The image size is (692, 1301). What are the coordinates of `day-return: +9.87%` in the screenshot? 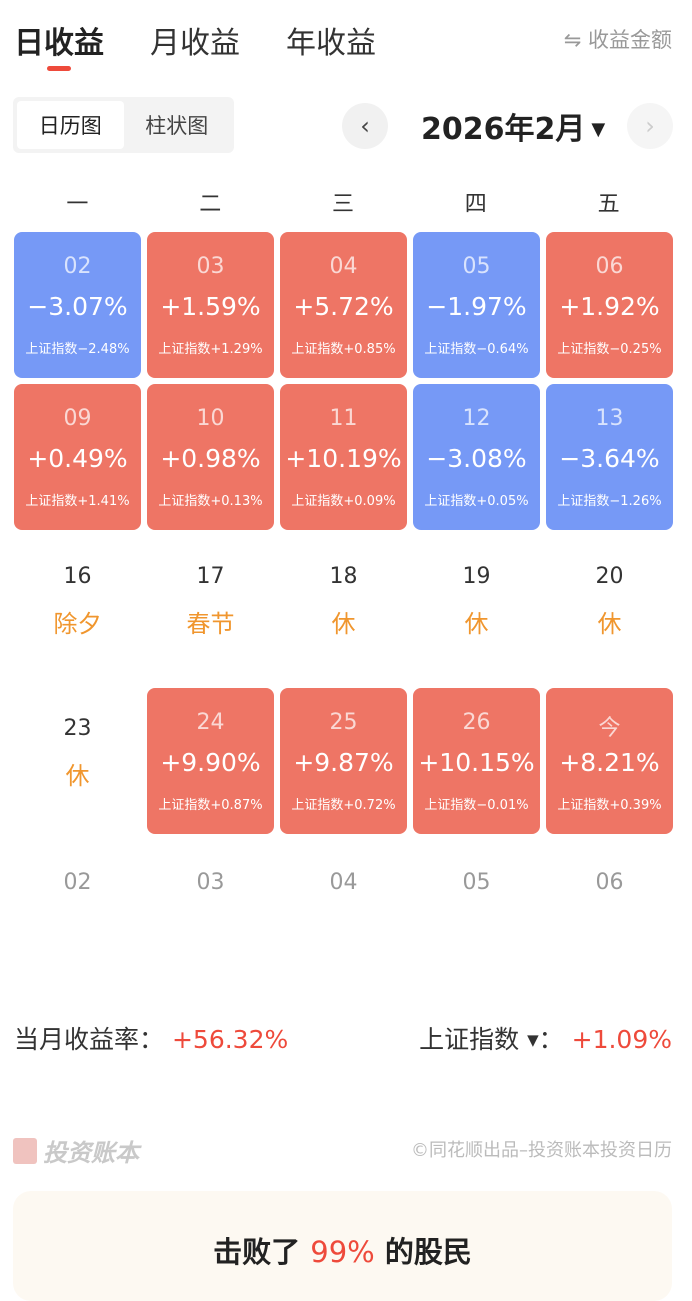 It's located at (343, 762).